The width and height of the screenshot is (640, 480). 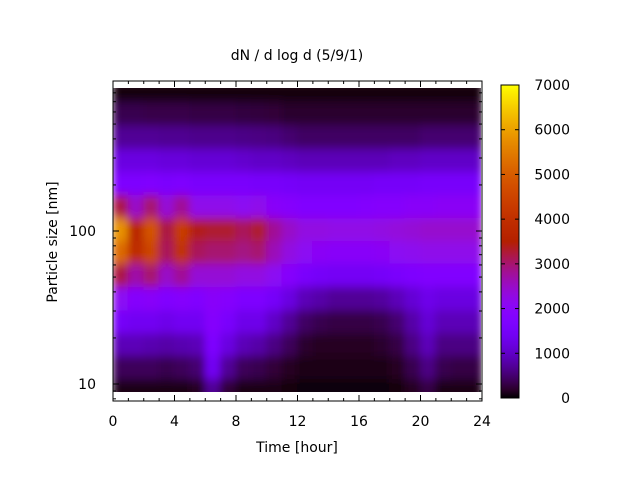 What do you see at coordinates (552, 310) in the screenshot?
I see `colorbar-tick-label: 2000` at bounding box center [552, 310].